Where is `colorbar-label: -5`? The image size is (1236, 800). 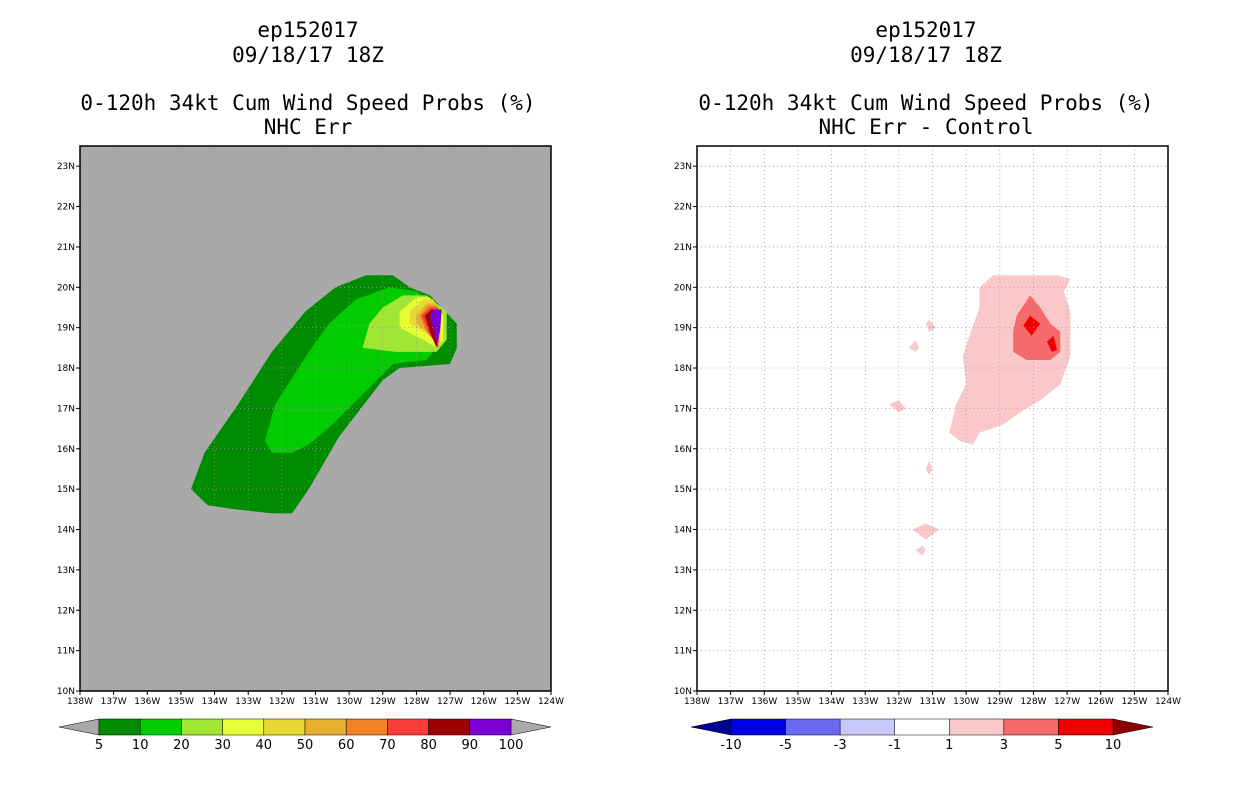
colorbar-label: -5 is located at coordinates (785, 745).